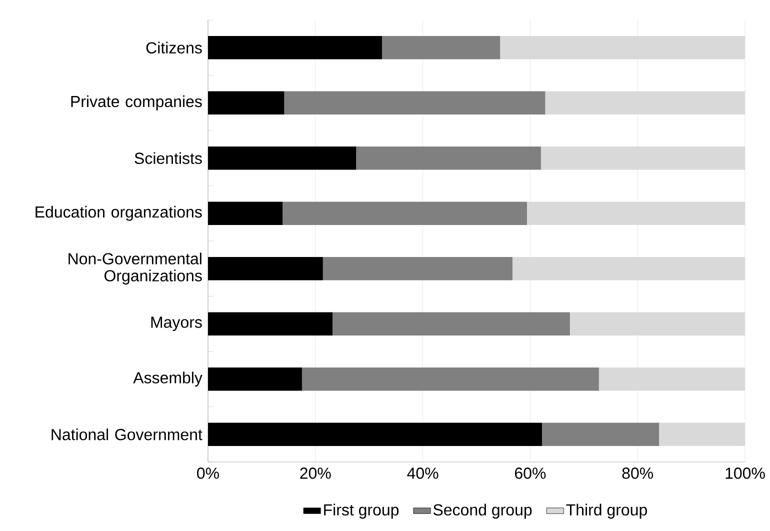  Describe the element at coordinates (606, 511) in the screenshot. I see `legend-label: Third group` at that location.